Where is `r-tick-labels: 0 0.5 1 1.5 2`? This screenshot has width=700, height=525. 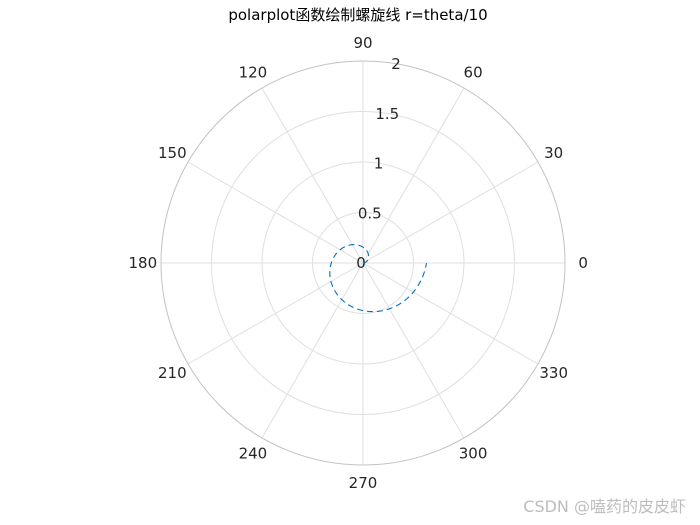 r-tick-labels: 0 0.5 1 1.5 2 is located at coordinates (378, 163).